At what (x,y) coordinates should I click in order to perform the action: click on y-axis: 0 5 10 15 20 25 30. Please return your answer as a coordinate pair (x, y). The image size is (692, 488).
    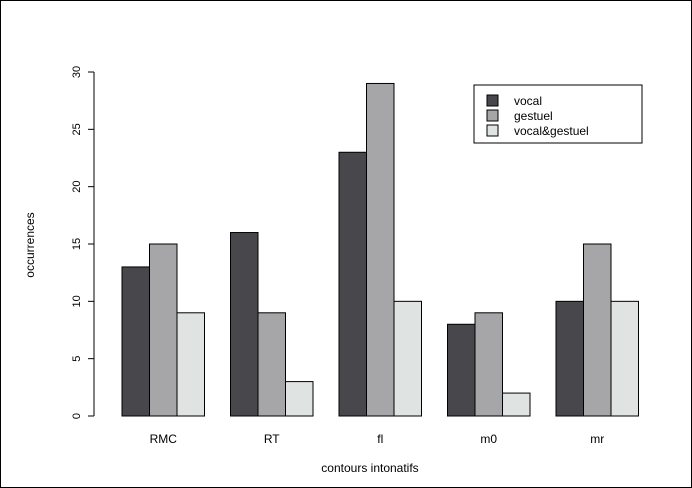
    Looking at the image, I should click on (83, 242).